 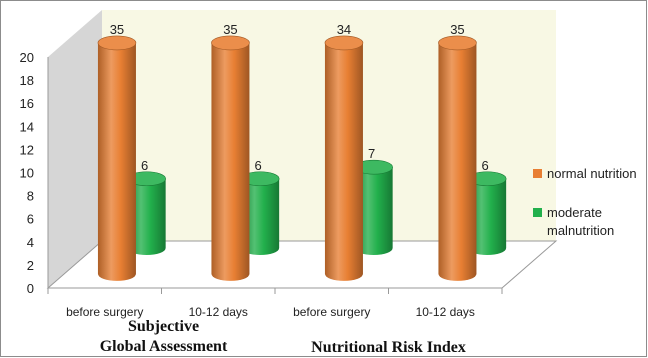 What do you see at coordinates (592, 173) in the screenshot?
I see `legend-label: normal nutrition` at bounding box center [592, 173].